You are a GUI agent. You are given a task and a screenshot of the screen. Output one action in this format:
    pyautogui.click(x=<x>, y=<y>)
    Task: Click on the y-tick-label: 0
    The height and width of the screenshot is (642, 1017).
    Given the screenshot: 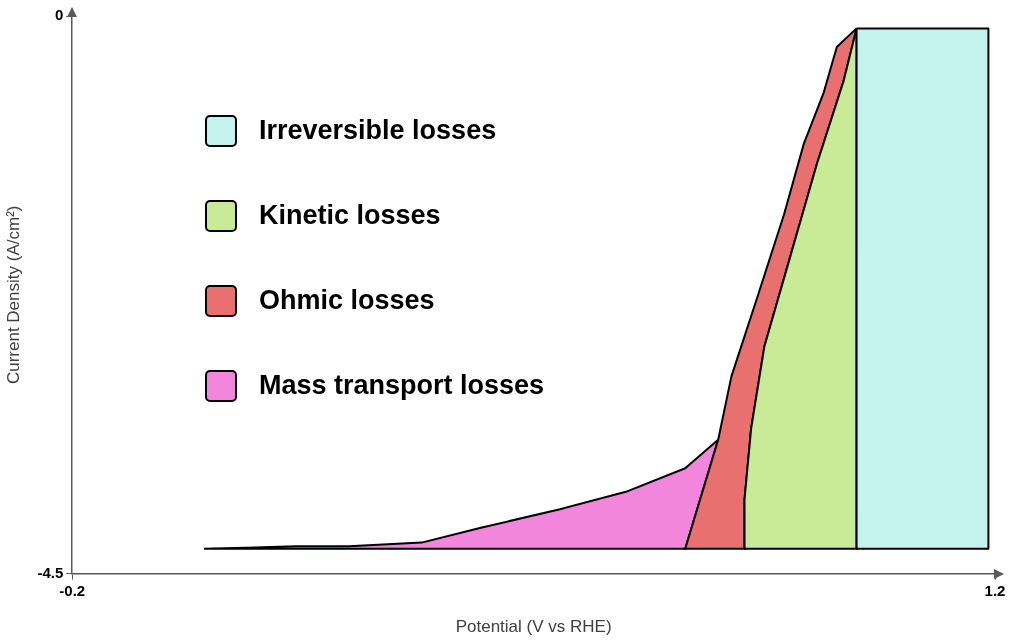 What is the action you would take?
    pyautogui.click(x=59, y=15)
    